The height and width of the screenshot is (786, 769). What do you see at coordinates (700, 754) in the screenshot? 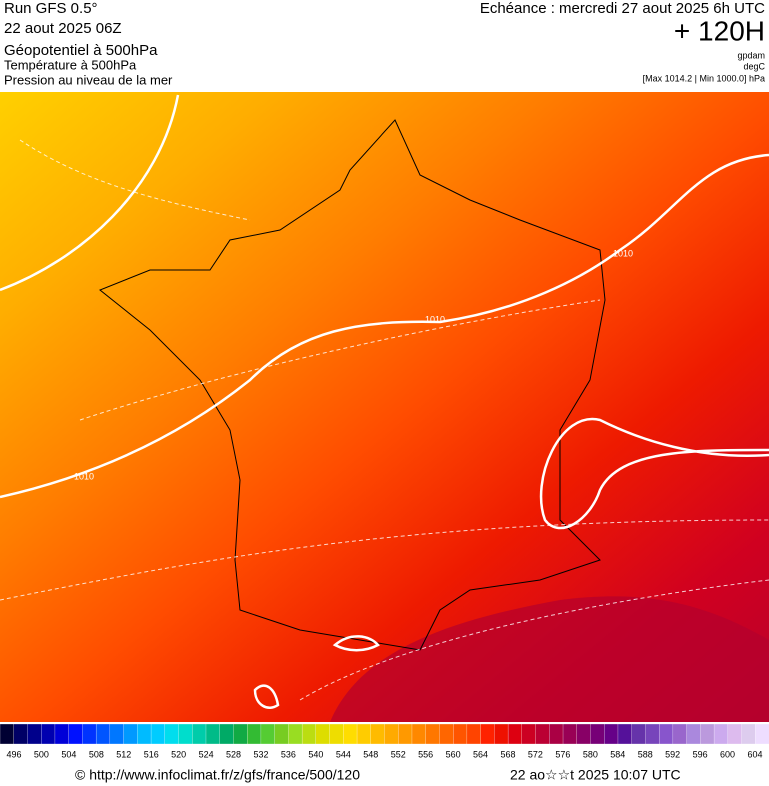
I see `scale-label: 596` at bounding box center [700, 754].